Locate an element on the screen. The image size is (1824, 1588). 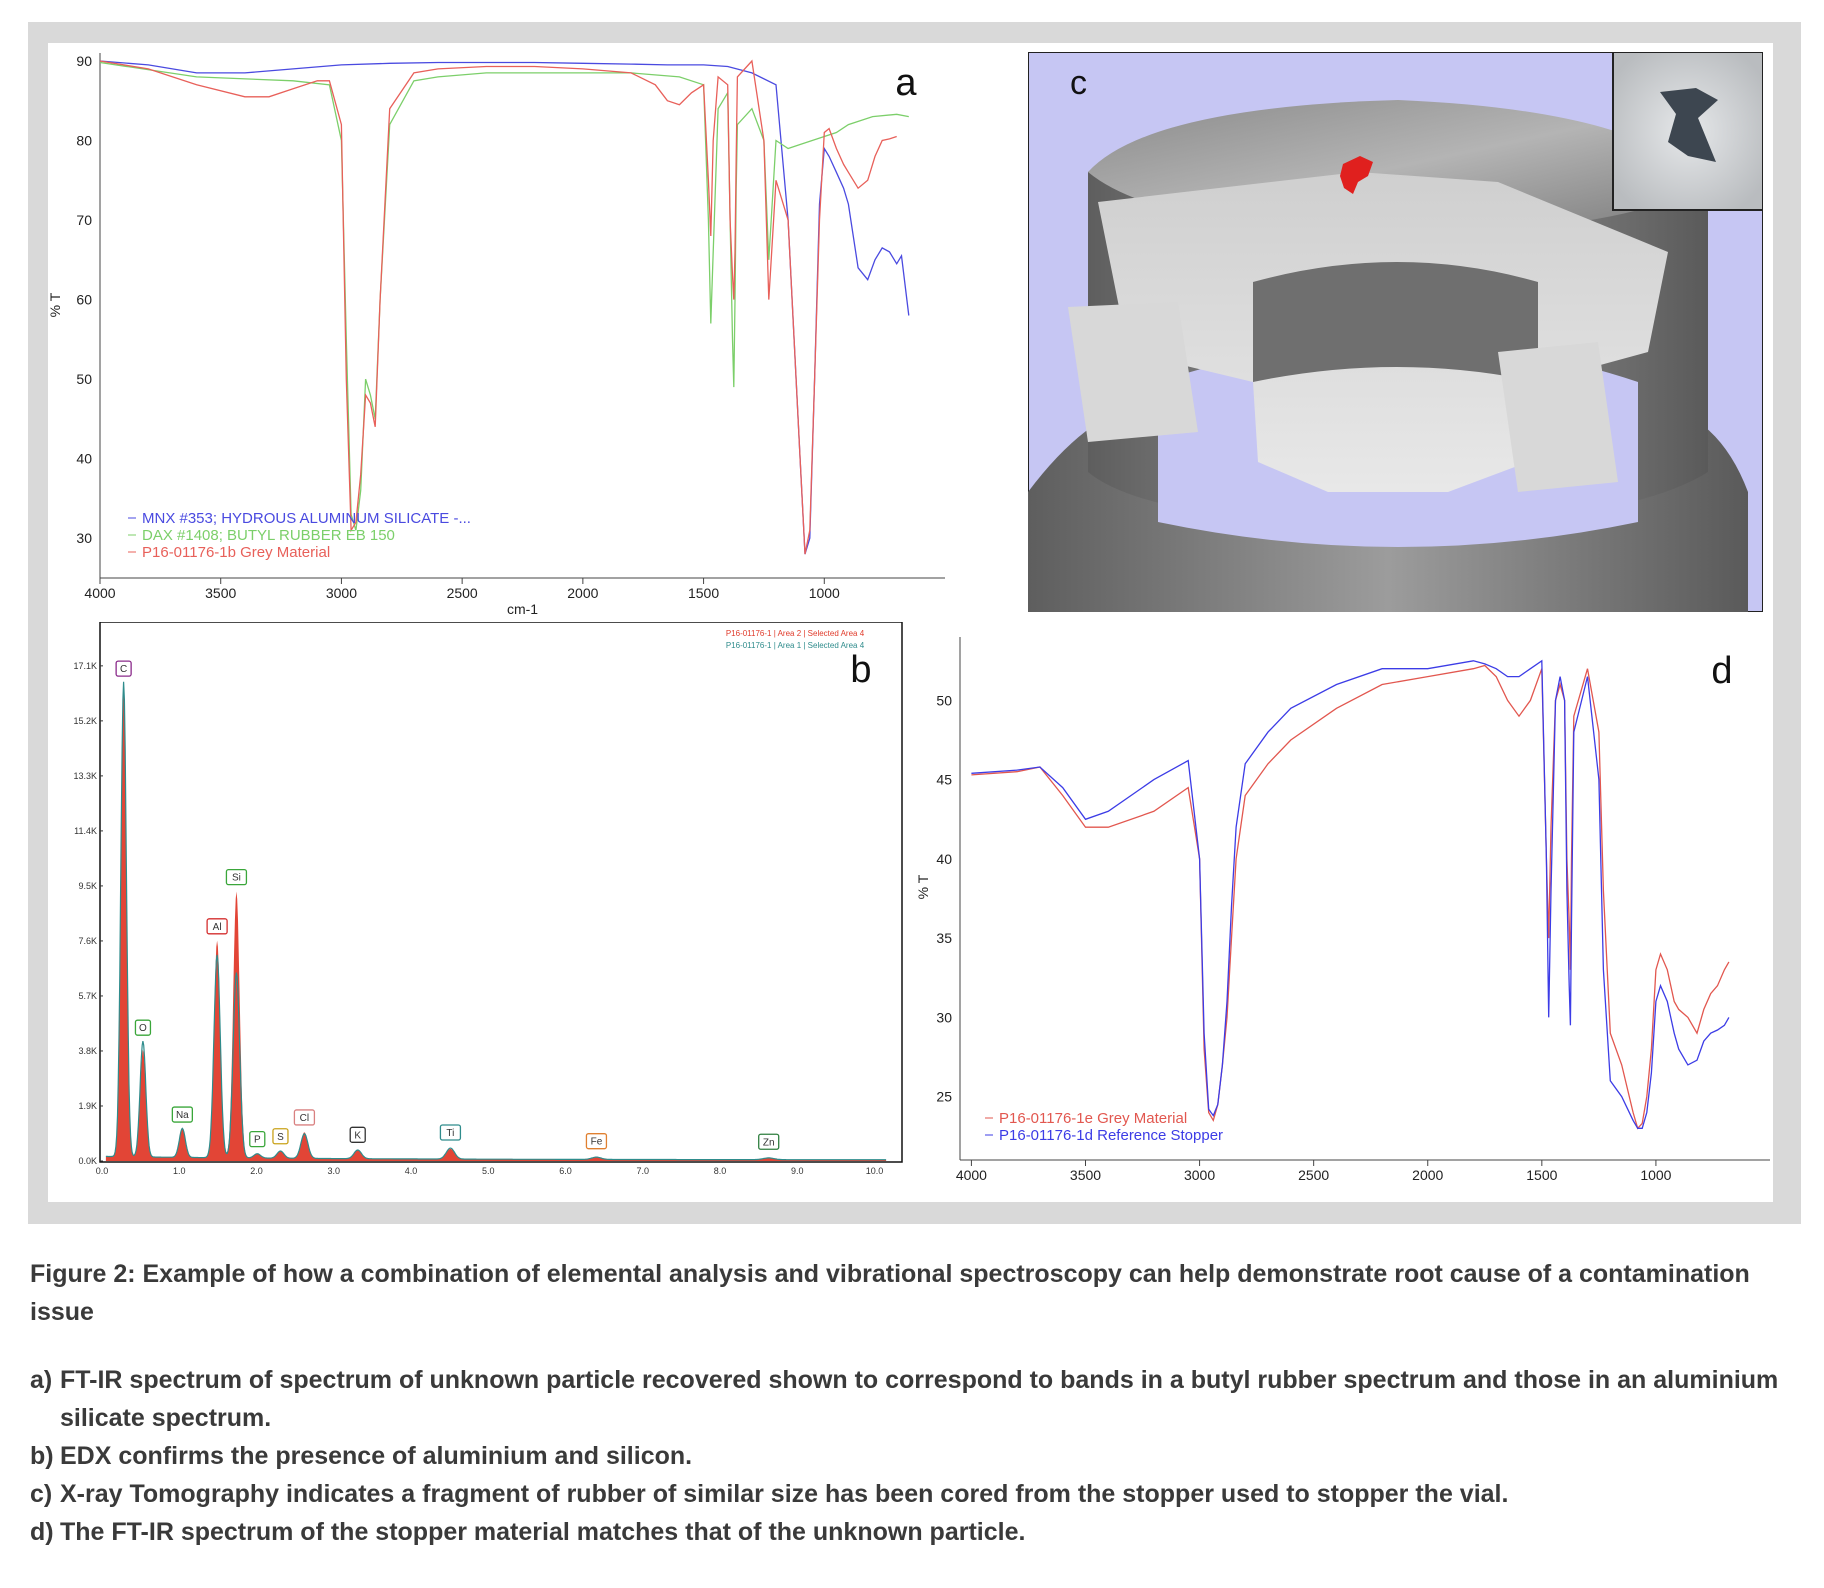
y-tick-label: 25 is located at coordinates (944, 1097).